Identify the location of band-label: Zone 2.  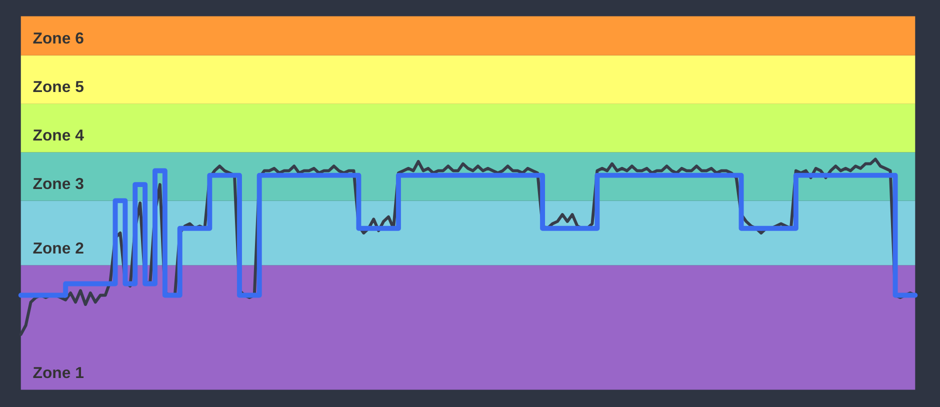
(58, 249).